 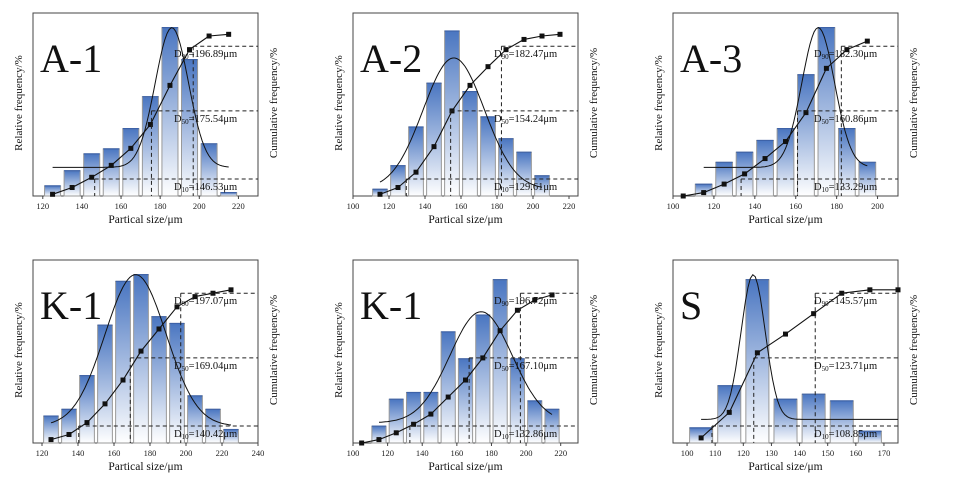 I want to click on cumulative-curve, so click(x=140, y=114).